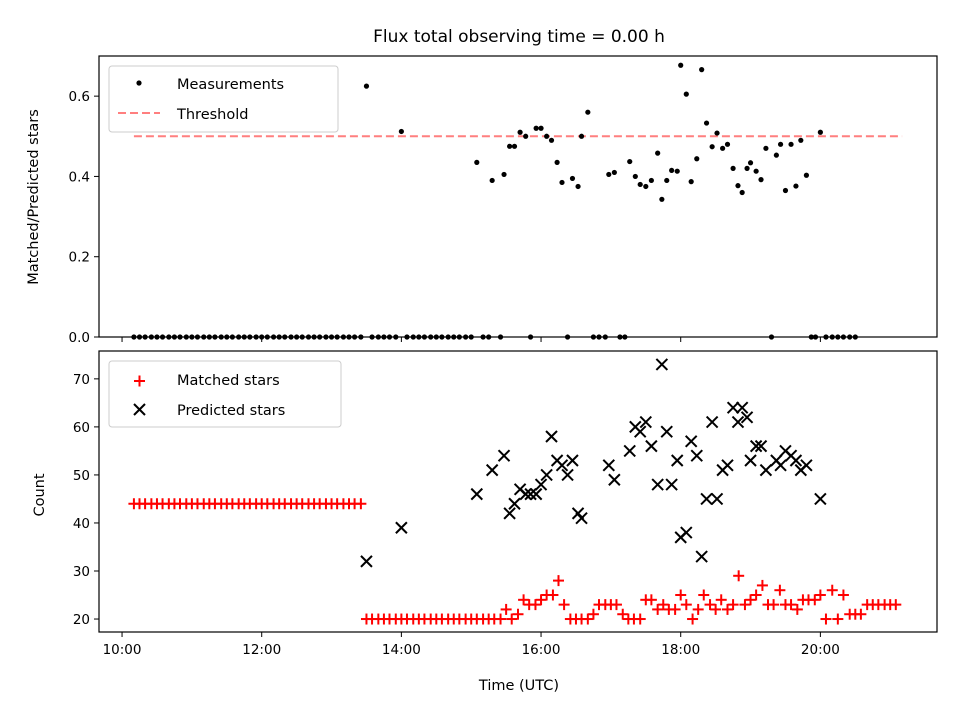  I want to click on y-tick-label: 30, so click(81, 572).